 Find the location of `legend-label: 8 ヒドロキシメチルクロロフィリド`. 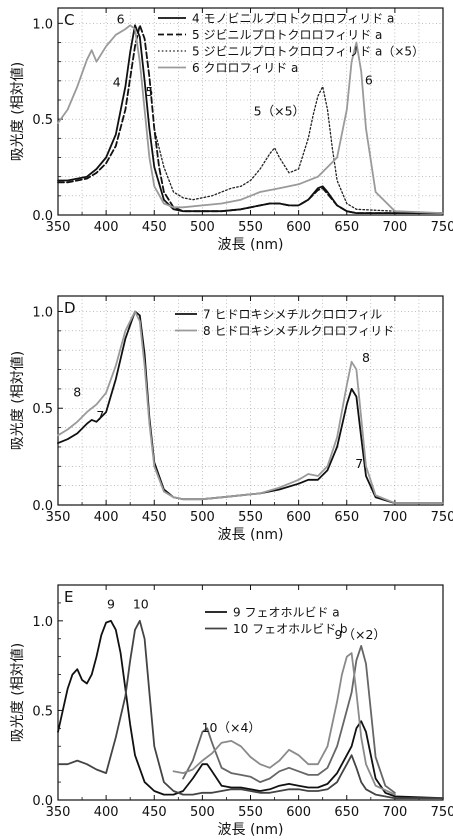

legend-label: 8 ヒドロキシメチルクロロフィリド is located at coordinates (298, 331).